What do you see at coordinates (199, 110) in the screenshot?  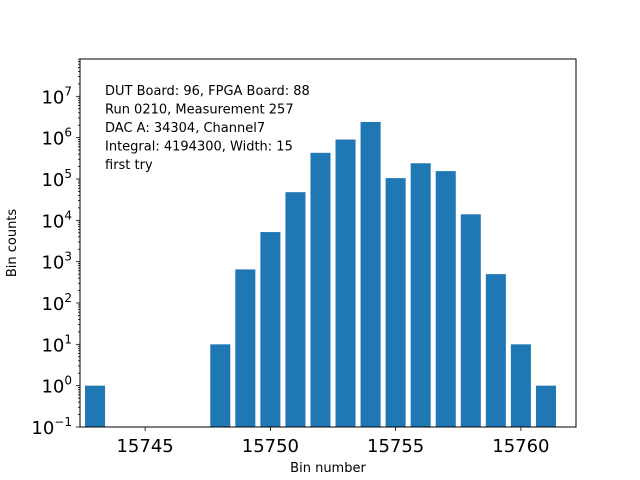 I see `annotation-line: Run 0210, Measurement 257` at bounding box center [199, 110].